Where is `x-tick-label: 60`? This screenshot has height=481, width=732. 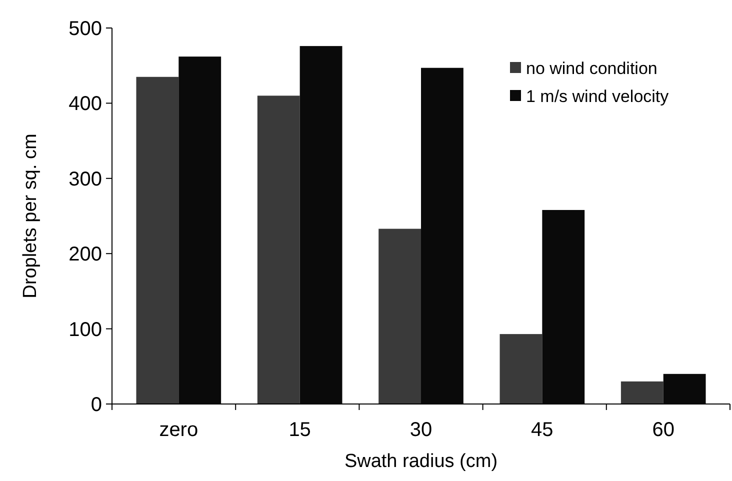 x-tick-label: 60 is located at coordinates (663, 430).